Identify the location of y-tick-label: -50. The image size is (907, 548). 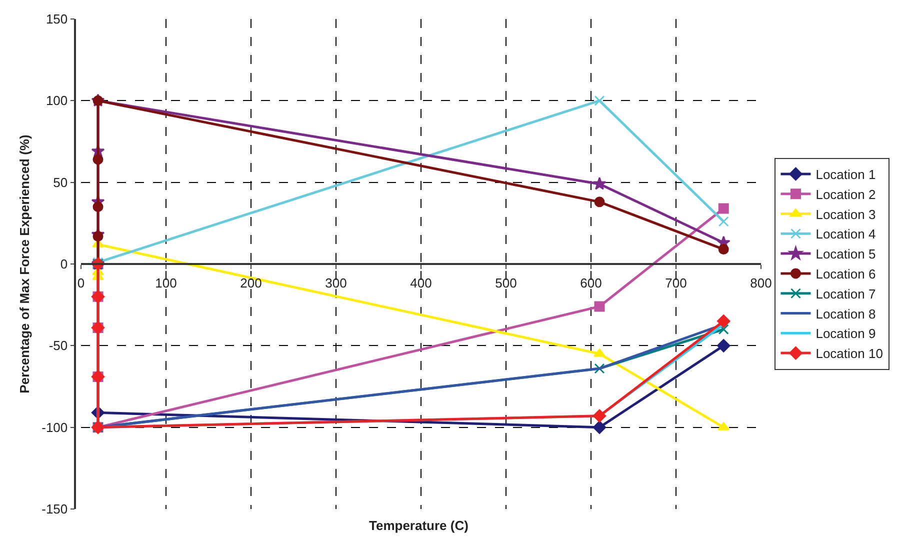
(58, 346).